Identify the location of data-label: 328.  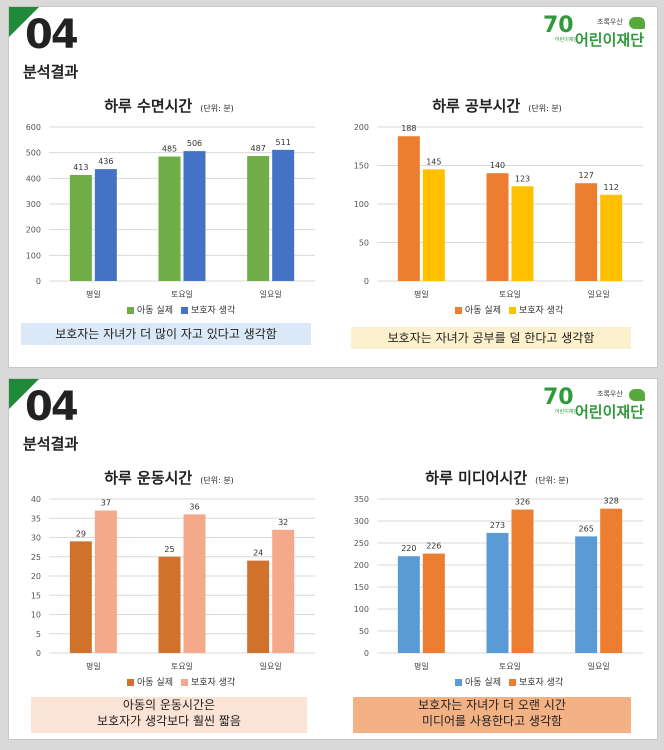
(611, 501).